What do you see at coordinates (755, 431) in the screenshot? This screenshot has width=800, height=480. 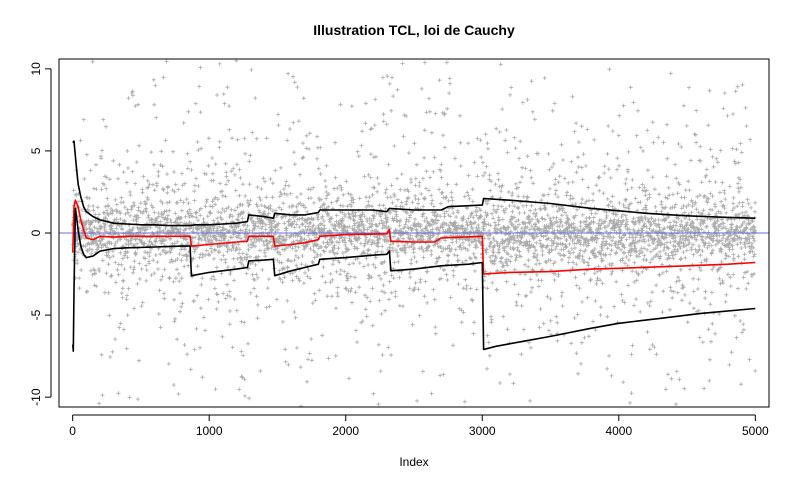 I see `x-tick-label: 5000` at bounding box center [755, 431].